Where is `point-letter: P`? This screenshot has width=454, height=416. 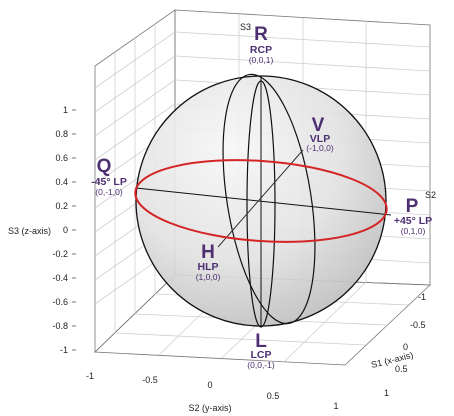
point-letter: P is located at coordinates (412, 206).